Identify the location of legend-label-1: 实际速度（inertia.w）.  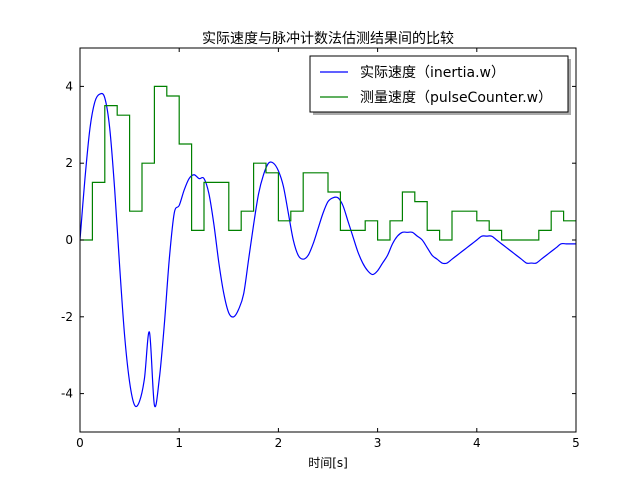
(432, 73).